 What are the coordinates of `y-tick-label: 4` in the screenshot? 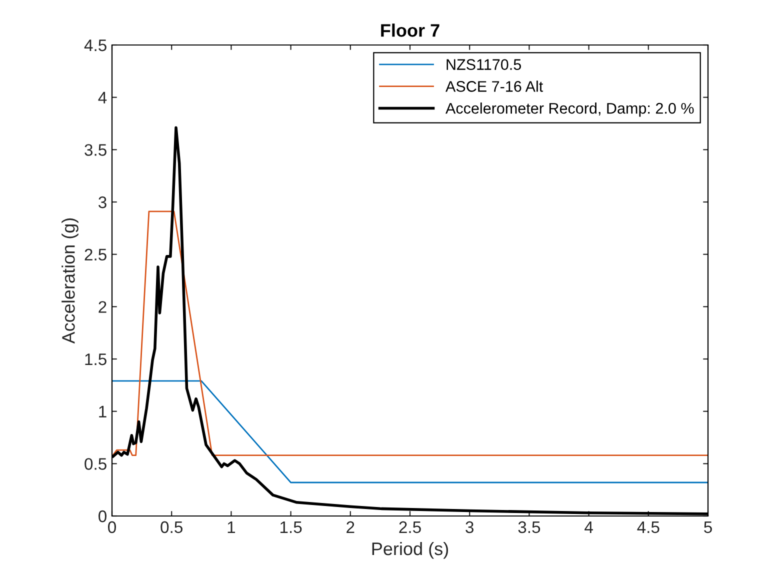 It's located at (102, 98).